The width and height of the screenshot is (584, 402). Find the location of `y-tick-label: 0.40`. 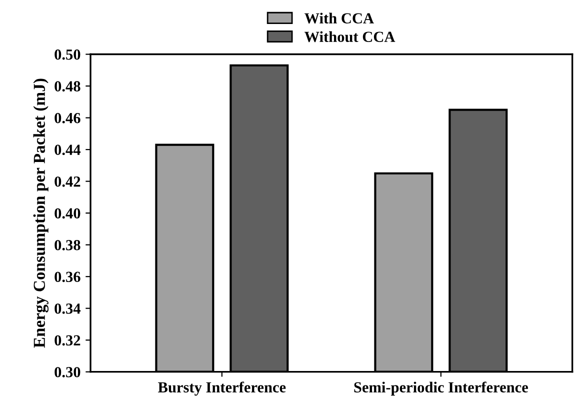

y-tick-label: 0.40 is located at coordinates (67, 213).